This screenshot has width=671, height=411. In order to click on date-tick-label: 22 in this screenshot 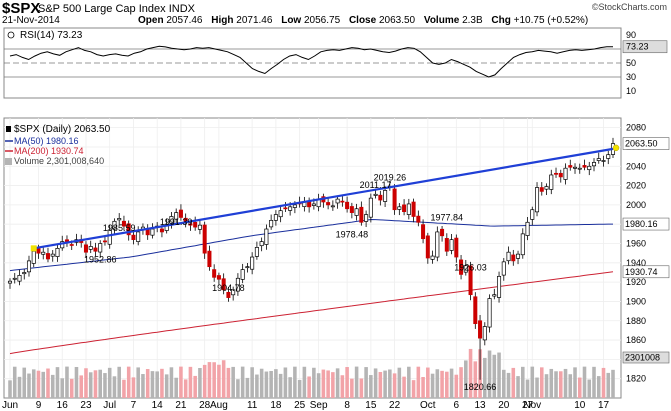, I will do `click(395, 405)`.